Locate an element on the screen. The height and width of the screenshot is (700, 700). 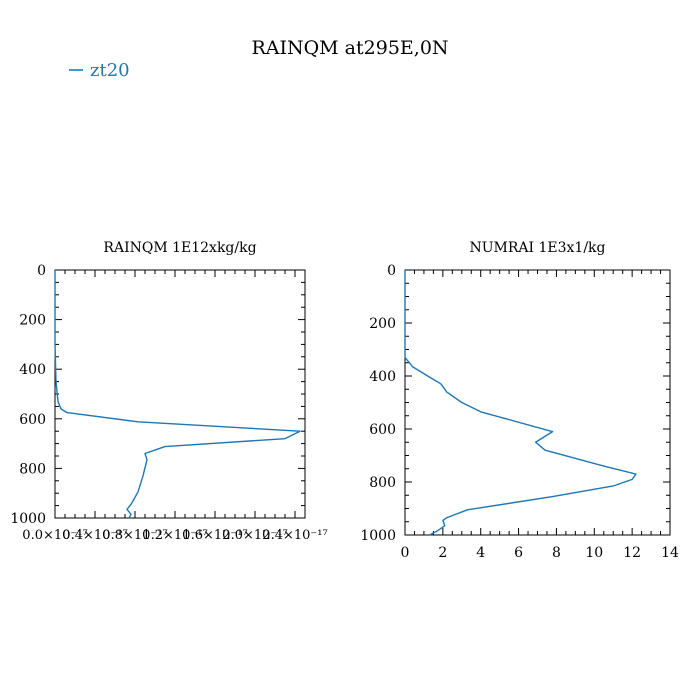
legend: zt20 is located at coordinates (99, 70).